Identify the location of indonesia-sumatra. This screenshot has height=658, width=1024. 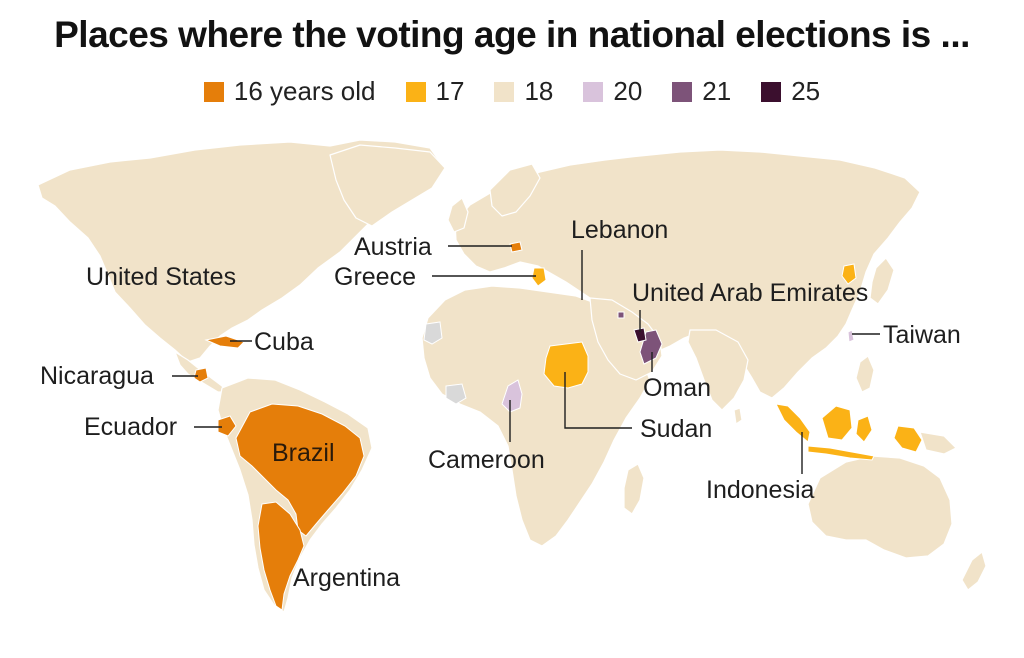
(793, 423).